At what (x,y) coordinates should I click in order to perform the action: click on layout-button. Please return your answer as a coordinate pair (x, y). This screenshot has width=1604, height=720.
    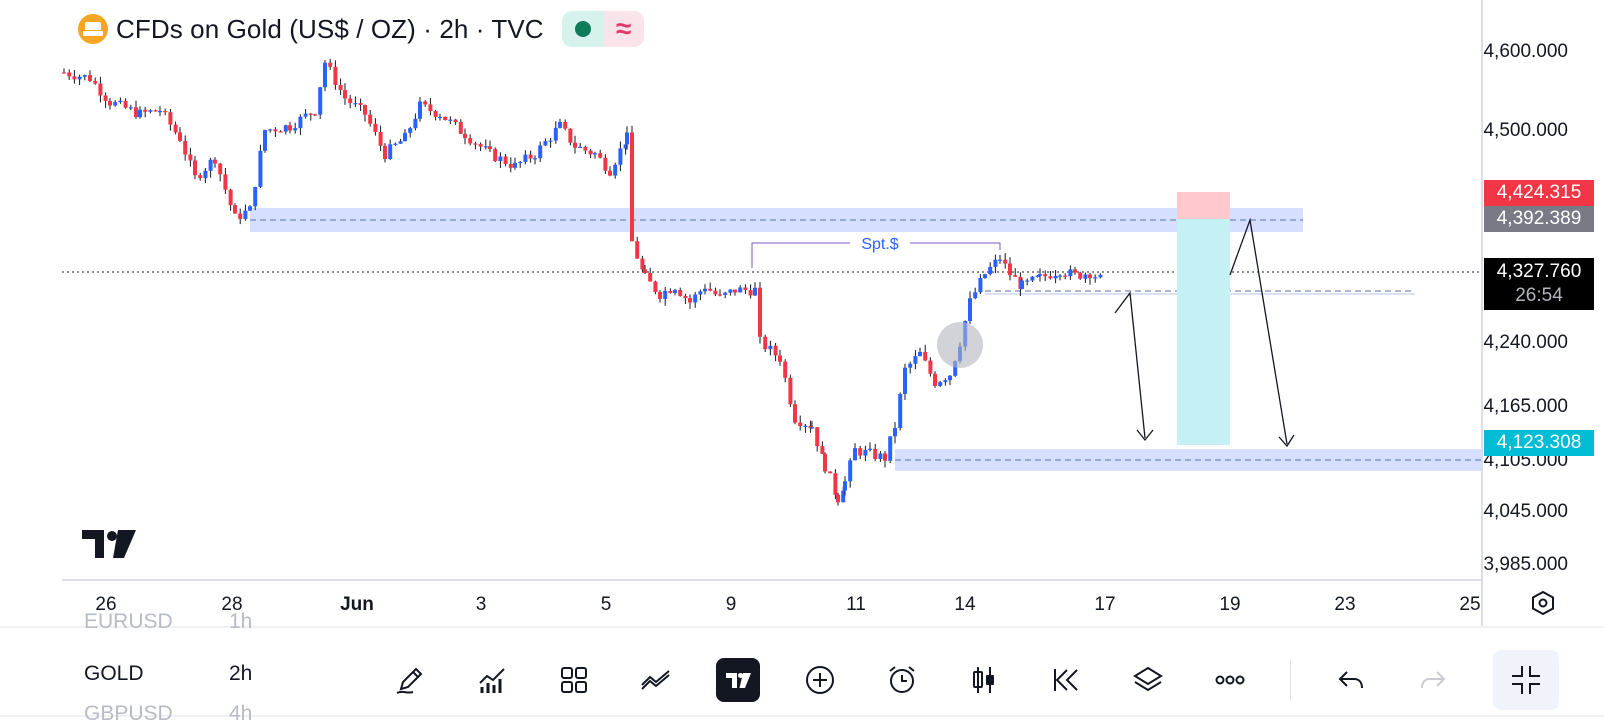
    Looking at the image, I should click on (574, 680).